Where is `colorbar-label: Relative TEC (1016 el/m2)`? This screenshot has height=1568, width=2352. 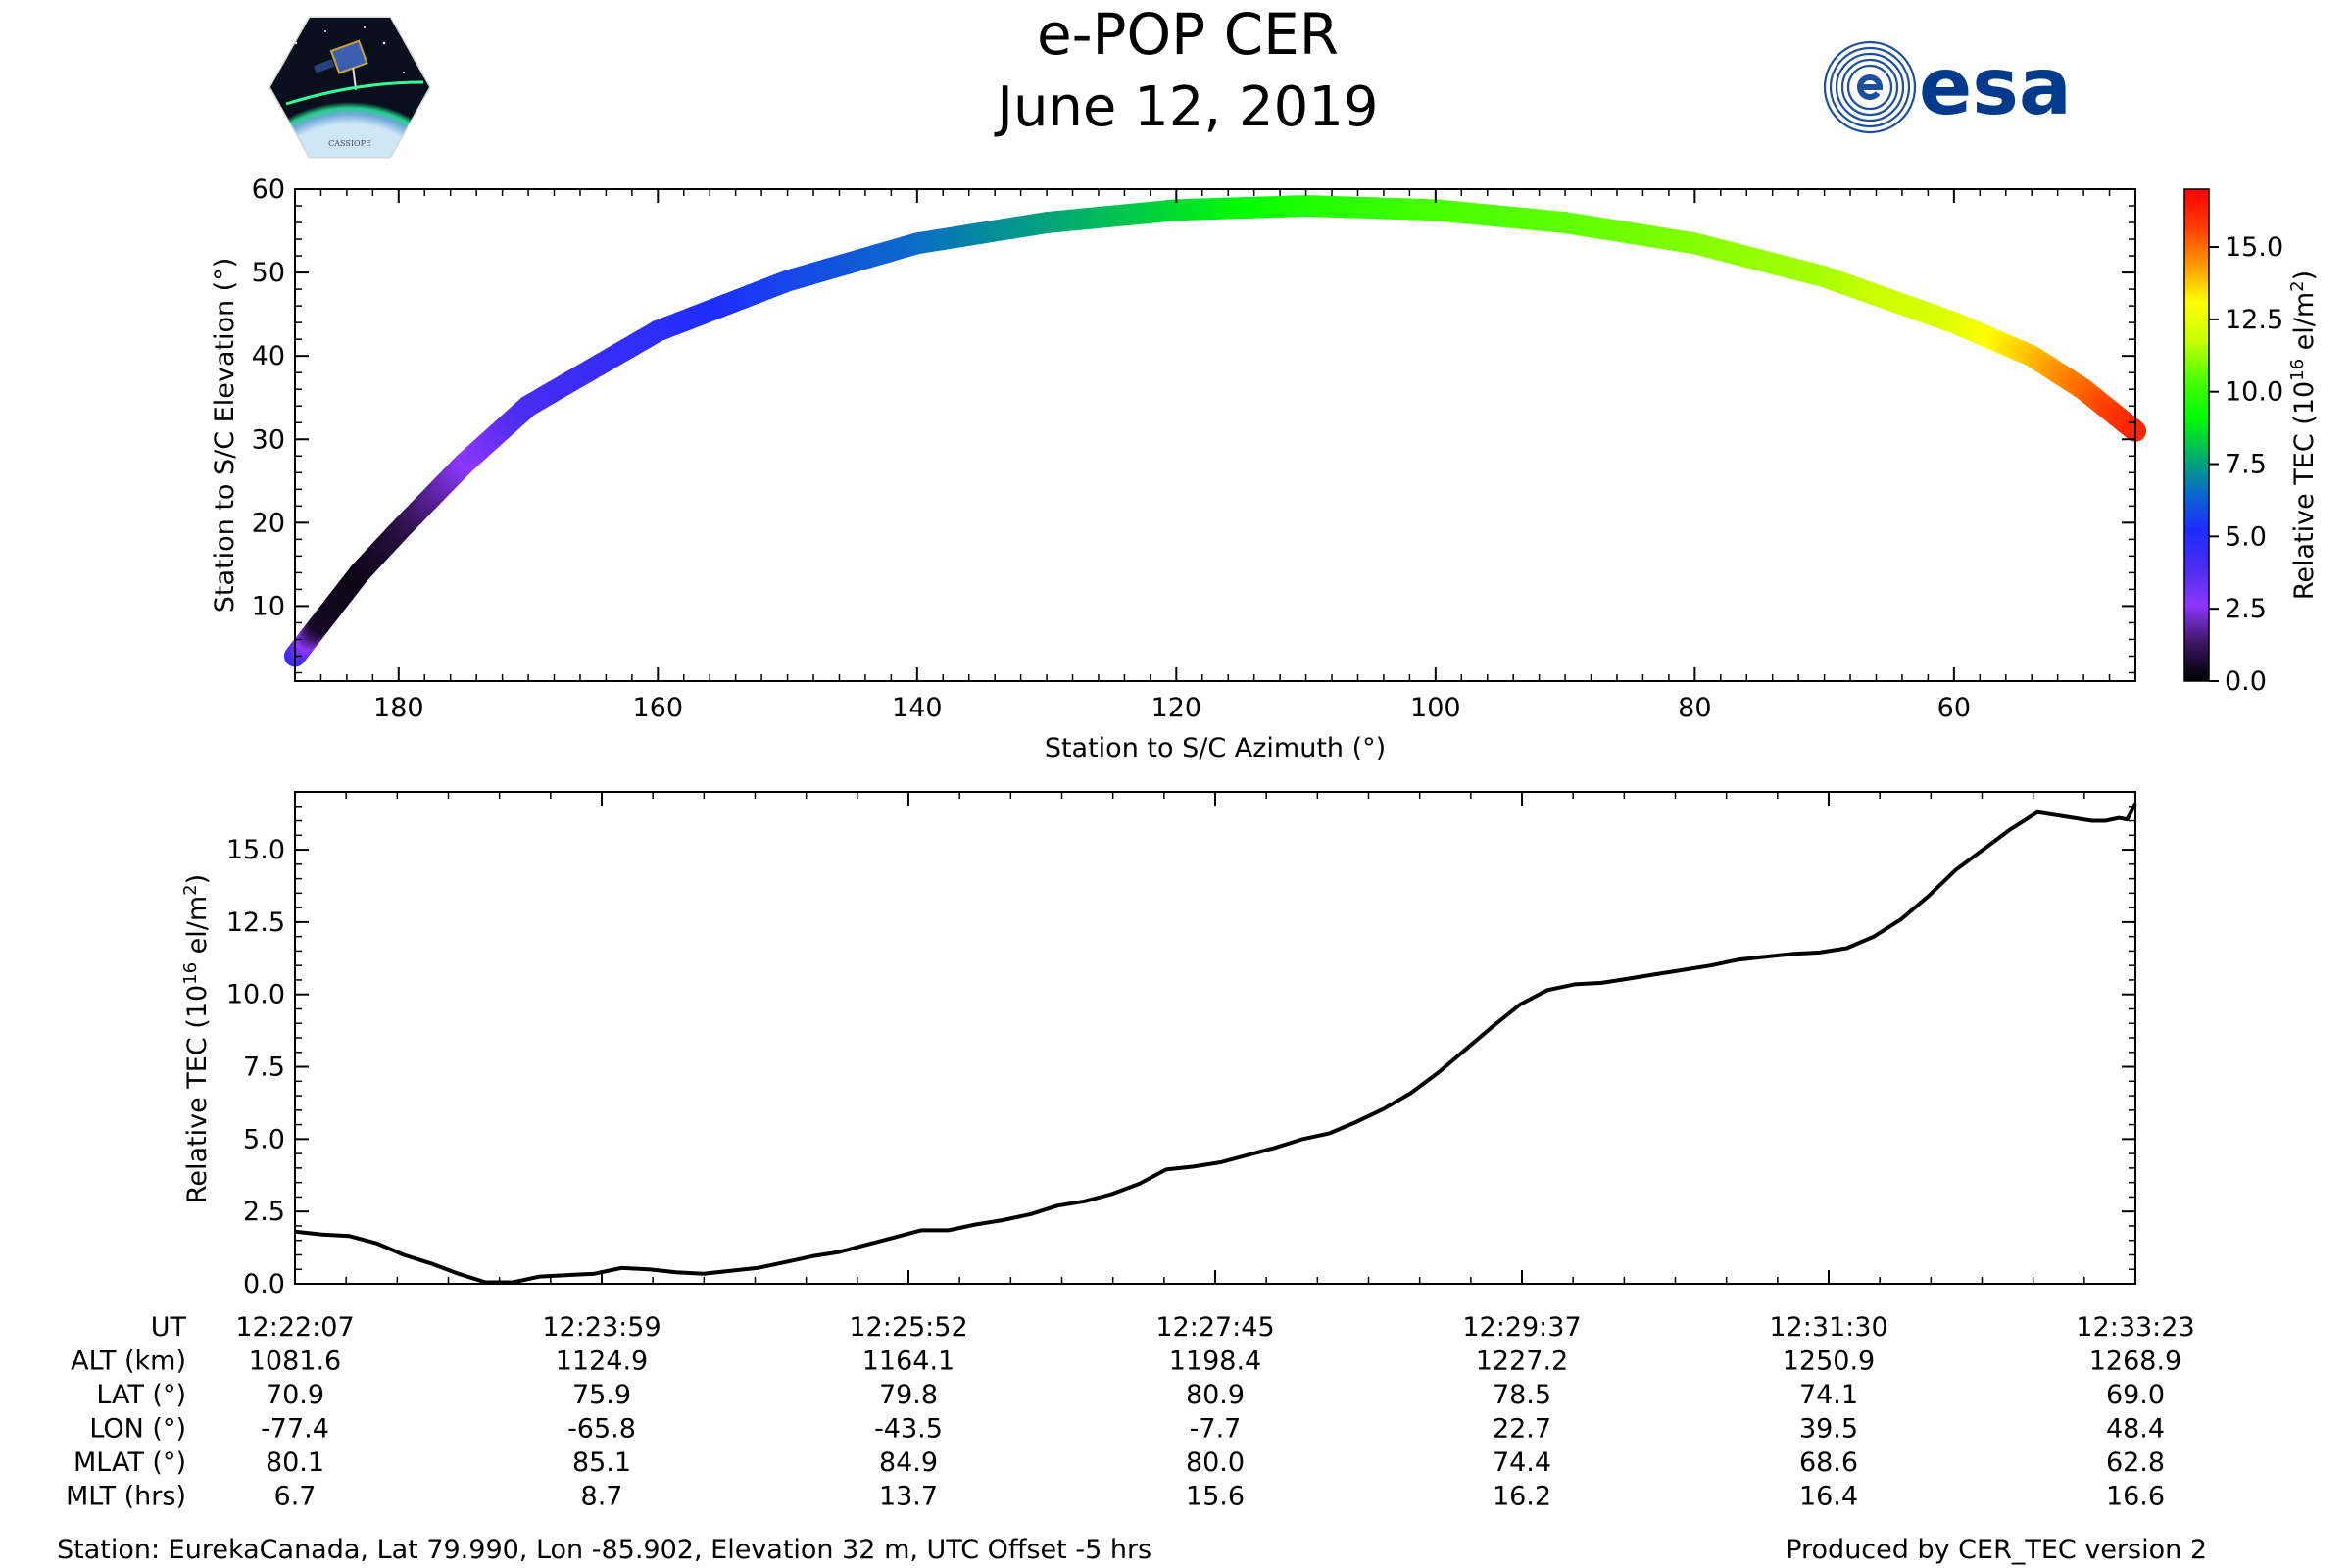 colorbar-label: Relative TEC (1016 el/m2) is located at coordinates (2304, 435).